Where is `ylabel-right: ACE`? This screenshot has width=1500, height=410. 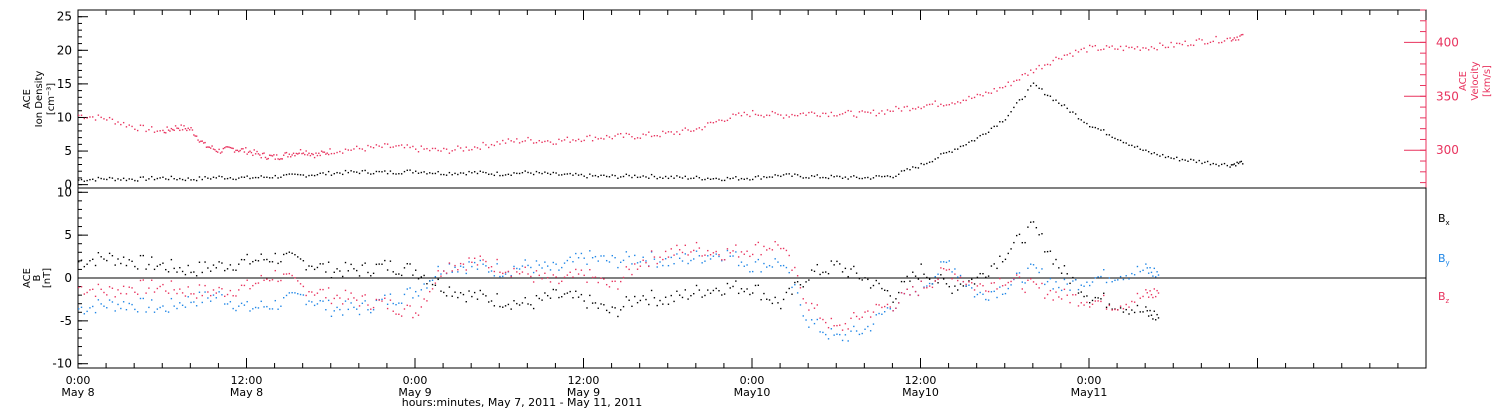 ylabel-right: ACE is located at coordinates (1463, 81).